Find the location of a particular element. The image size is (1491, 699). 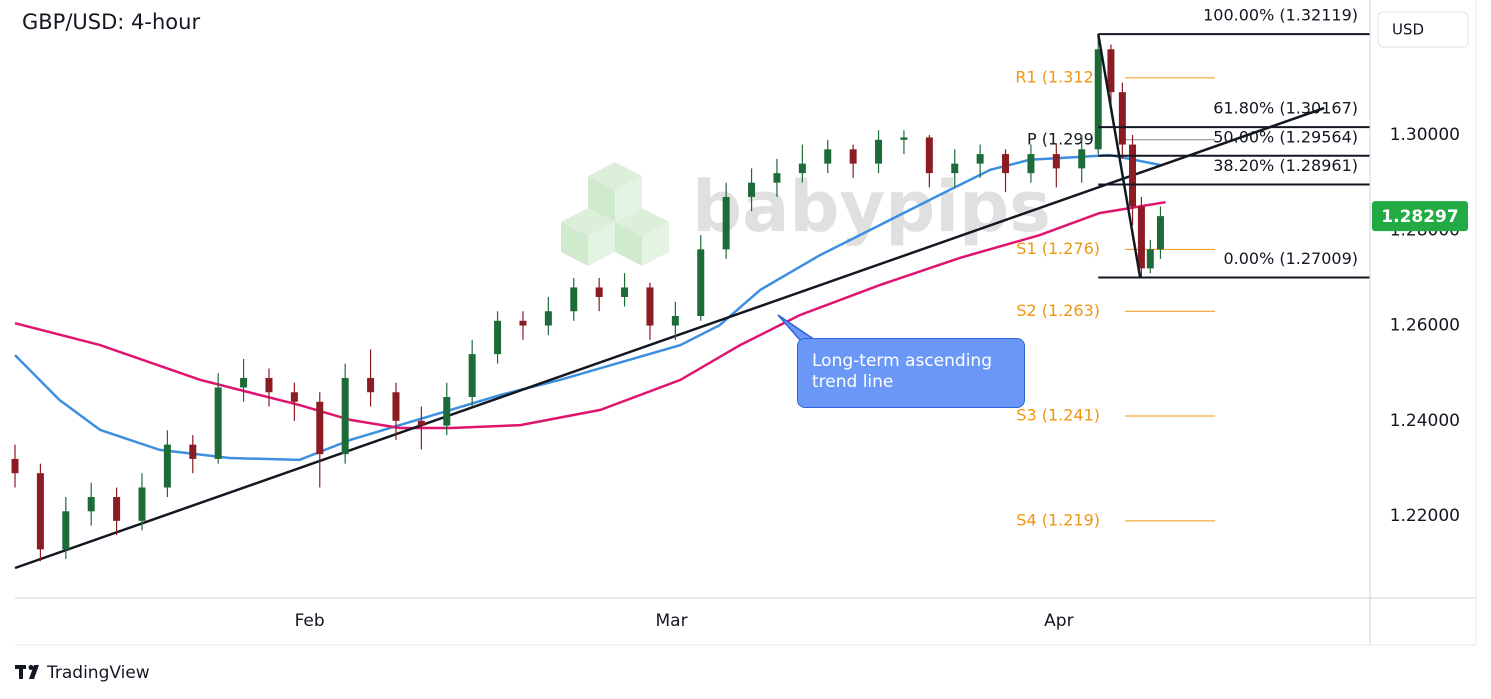

fib-label: 100.00% (1.32119) is located at coordinates (1280, 15).